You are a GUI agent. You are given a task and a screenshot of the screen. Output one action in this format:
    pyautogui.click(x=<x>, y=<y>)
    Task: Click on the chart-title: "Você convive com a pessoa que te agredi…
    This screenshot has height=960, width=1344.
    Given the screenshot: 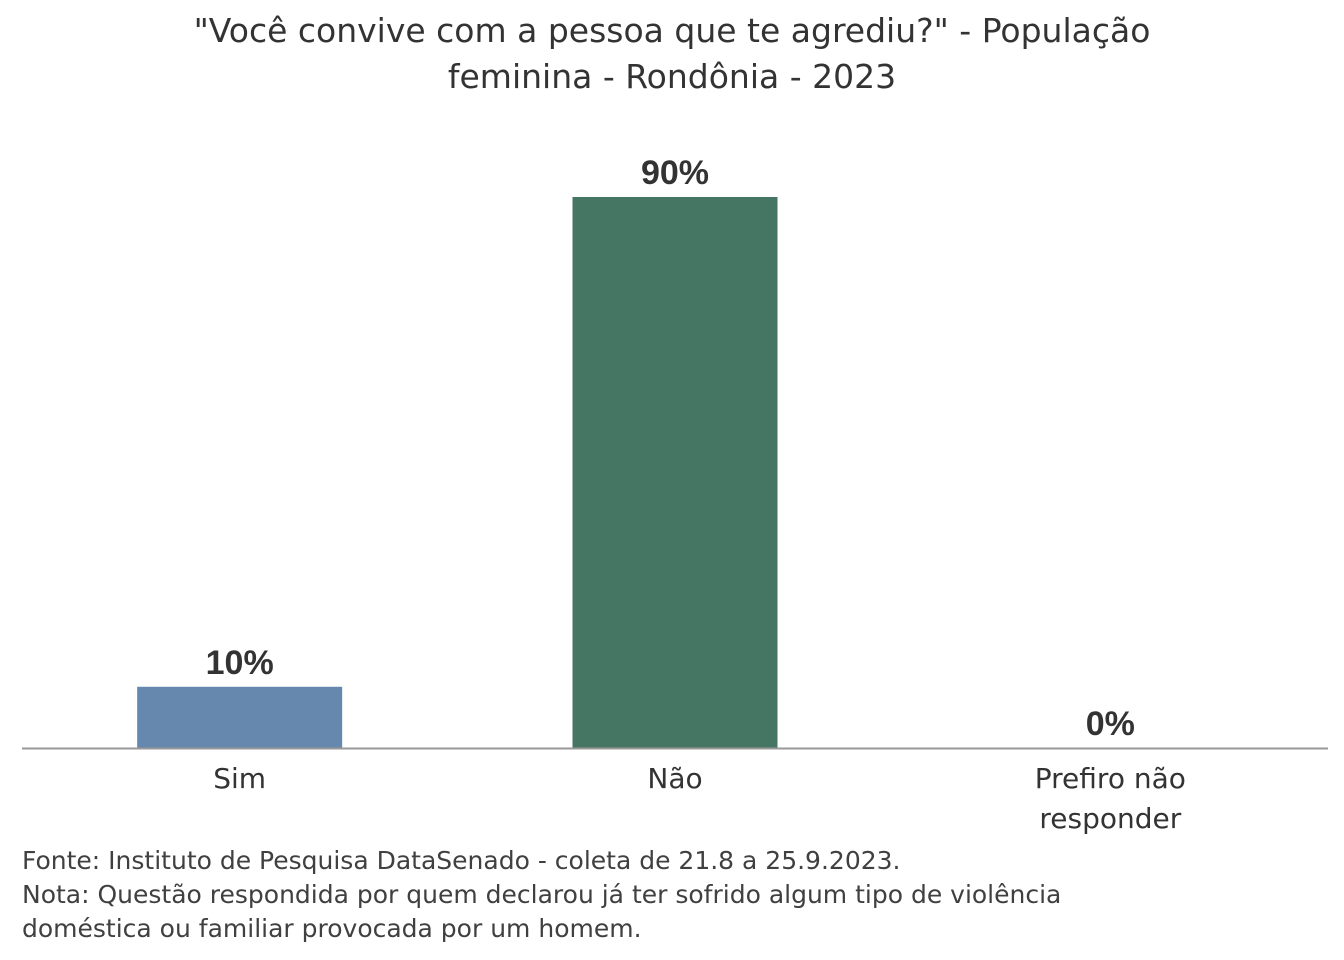 What is the action you would take?
    pyautogui.click(x=672, y=54)
    